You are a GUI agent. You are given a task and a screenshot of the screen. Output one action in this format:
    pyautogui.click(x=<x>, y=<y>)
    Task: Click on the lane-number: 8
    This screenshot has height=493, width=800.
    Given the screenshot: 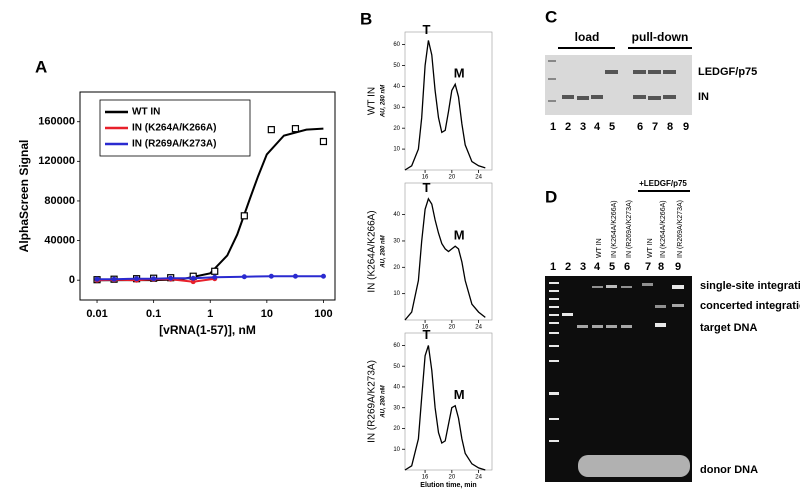 What is the action you would take?
    pyautogui.click(x=661, y=267)
    